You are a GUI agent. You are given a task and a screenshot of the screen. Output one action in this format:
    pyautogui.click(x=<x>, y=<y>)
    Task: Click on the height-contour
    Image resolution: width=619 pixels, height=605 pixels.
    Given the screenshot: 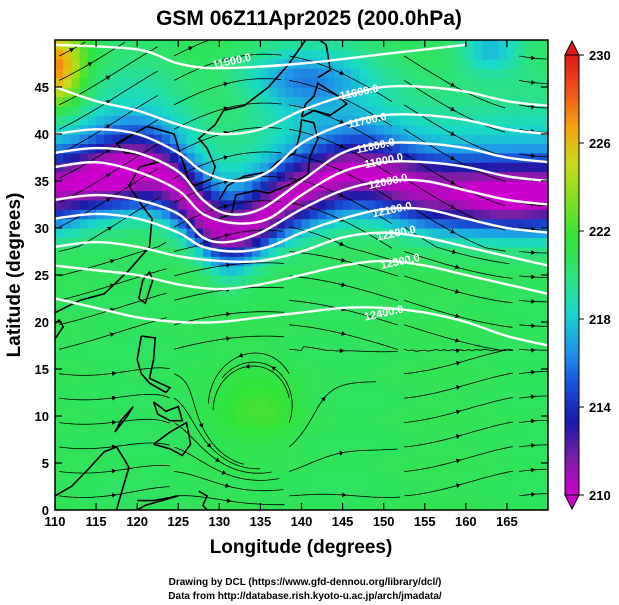 What is the action you would take?
    pyautogui.click(x=301, y=192)
    